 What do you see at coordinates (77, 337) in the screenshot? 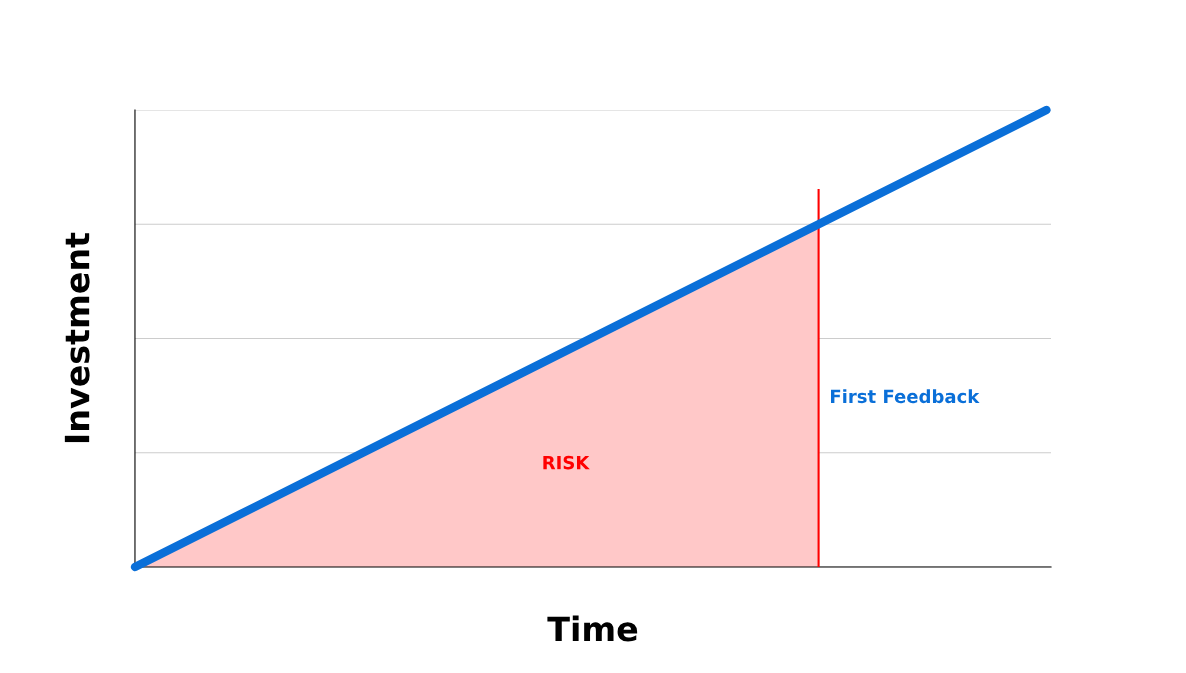
I see `y-axis-title: Investment` at bounding box center [77, 337].